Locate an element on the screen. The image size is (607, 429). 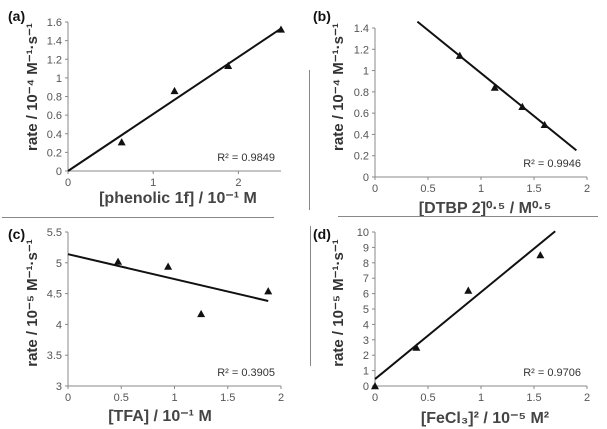
panel-label: (b) is located at coordinates (322, 16).